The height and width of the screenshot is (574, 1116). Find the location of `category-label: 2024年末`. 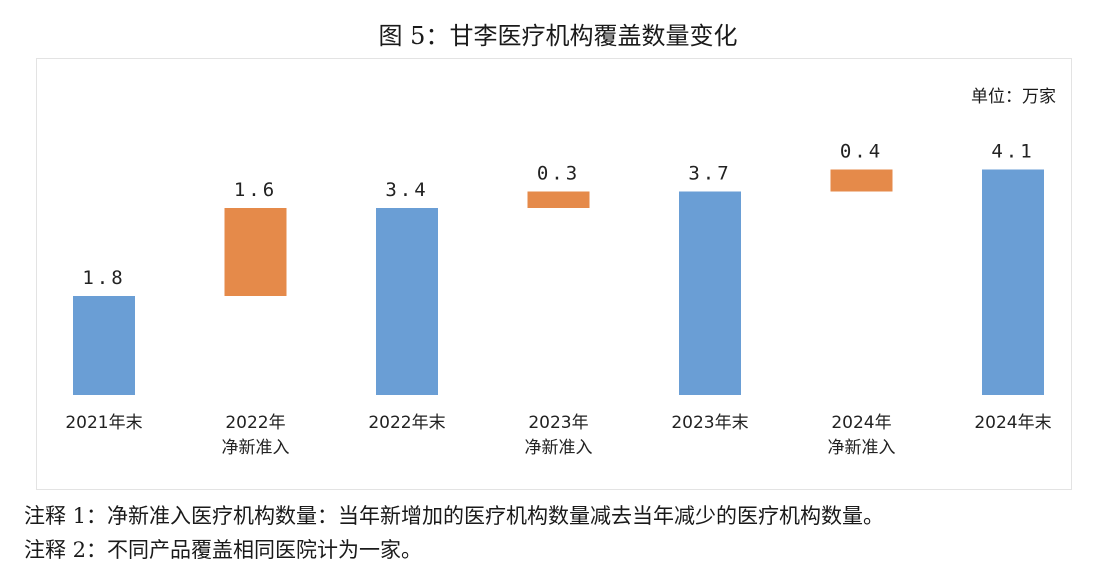

category-label: 2024年末 is located at coordinates (1012, 423).